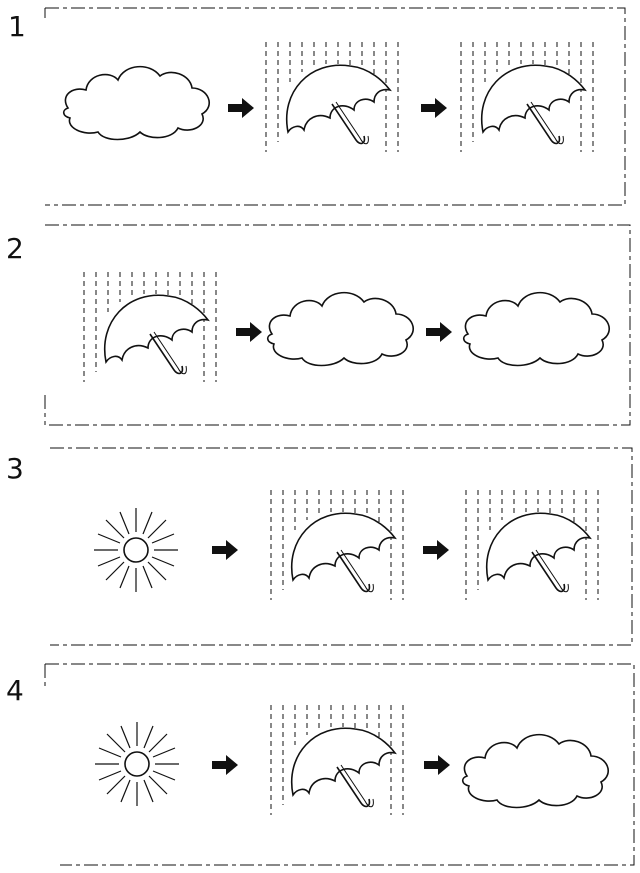 This screenshot has height=873, width=640. Describe the element at coordinates (15, 248) in the screenshot. I see `row-2-number: 2` at that location.